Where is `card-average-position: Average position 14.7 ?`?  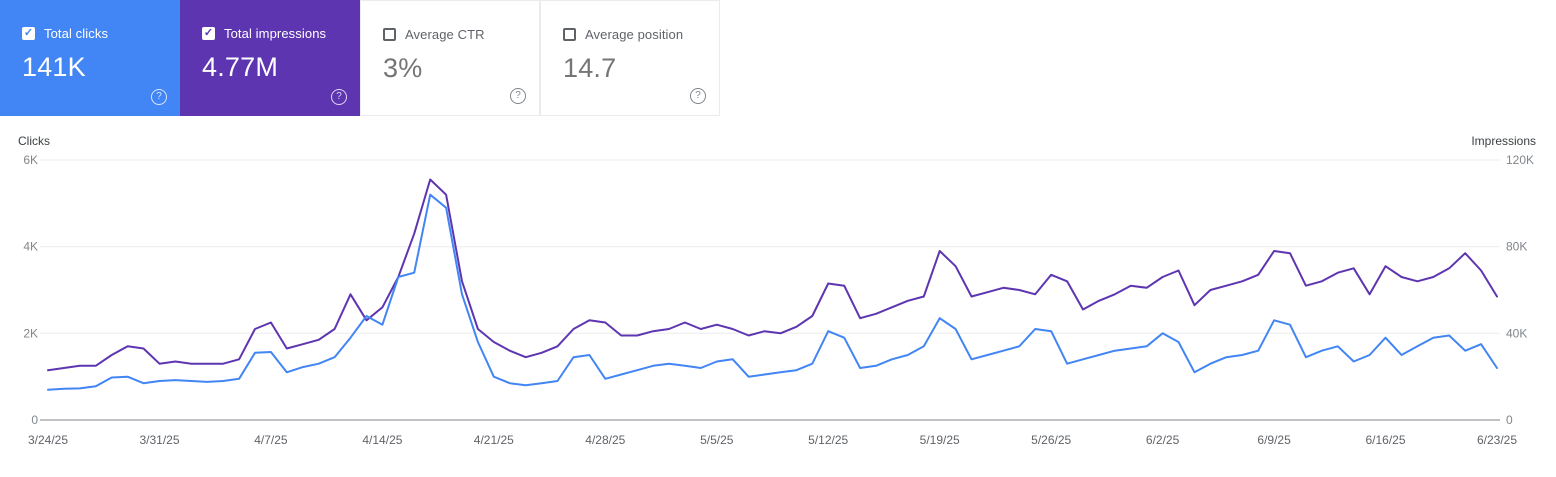
card-average-position: Average position 14.7 ? is located at coordinates (630, 58).